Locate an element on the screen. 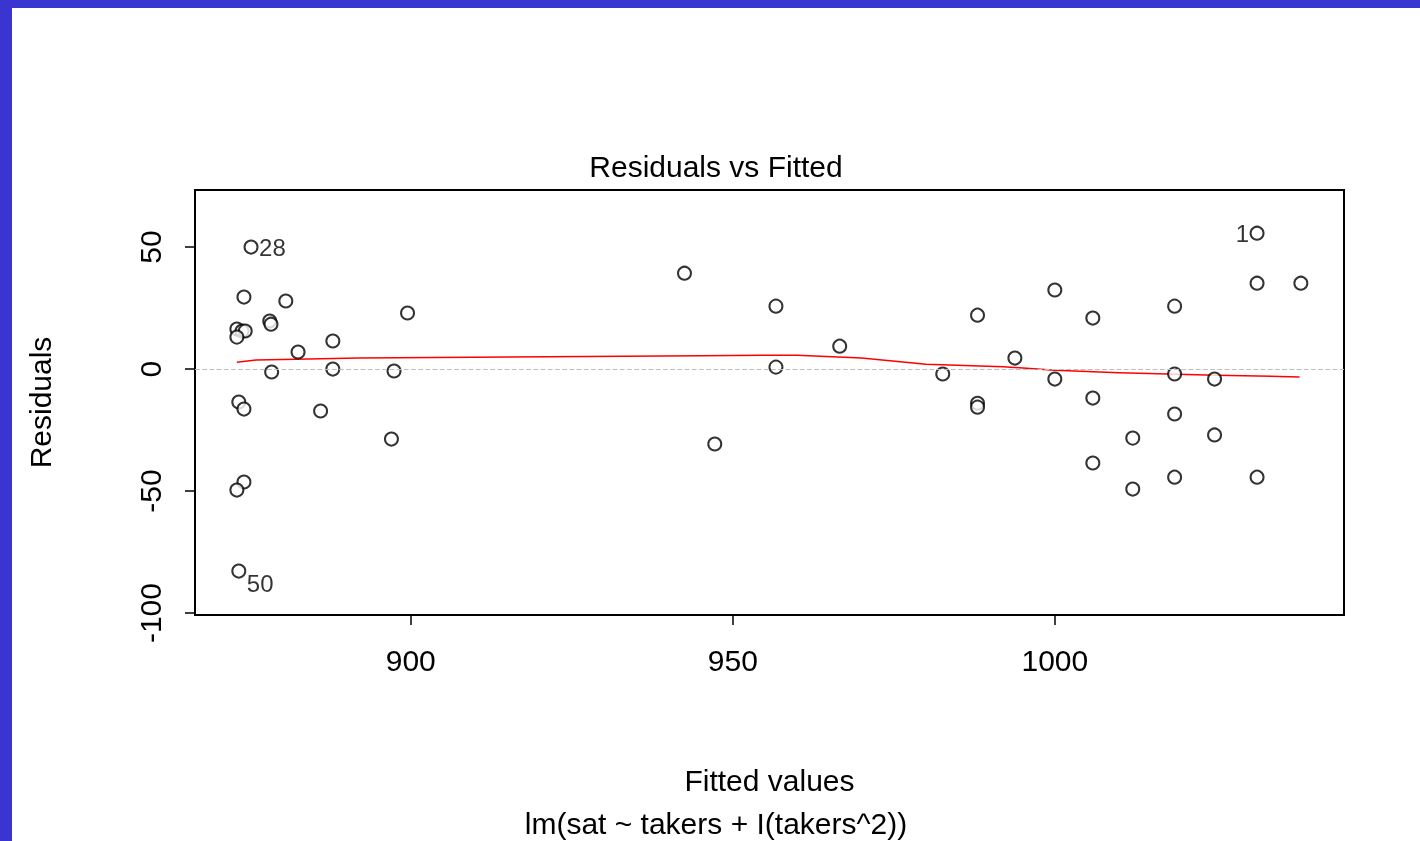  y-tick-label: -100 is located at coordinates (150, 613).